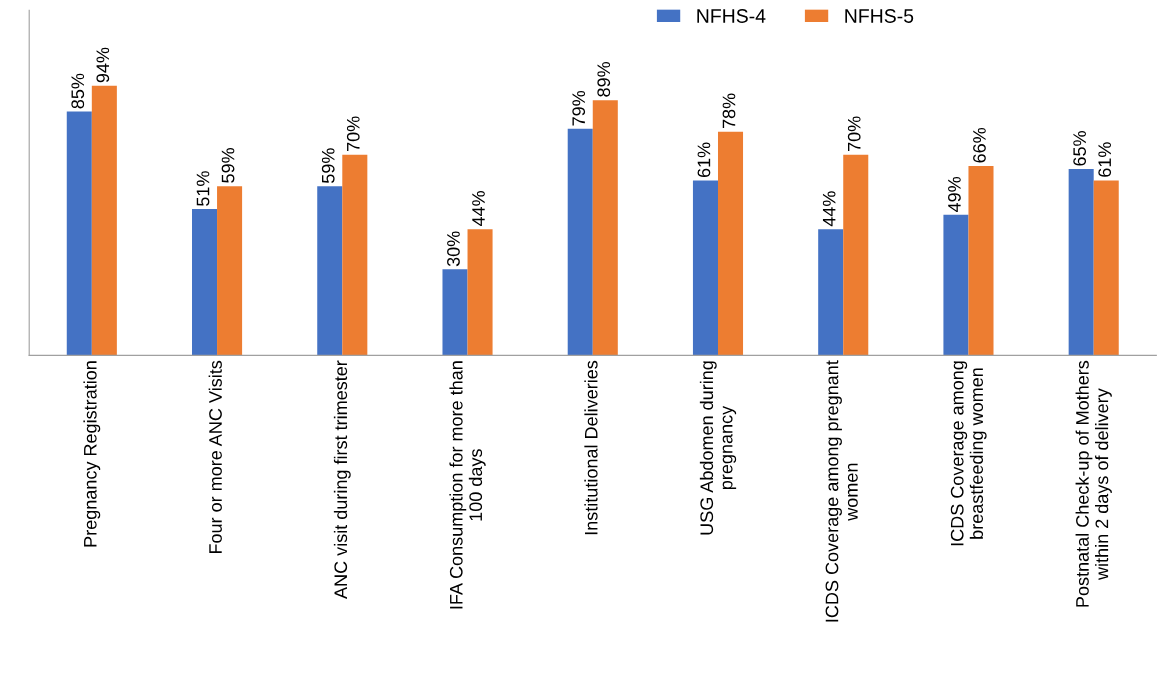 Image resolution: width=1168 pixels, height=690 pixels. I want to click on data-label: 89%, so click(604, 79).